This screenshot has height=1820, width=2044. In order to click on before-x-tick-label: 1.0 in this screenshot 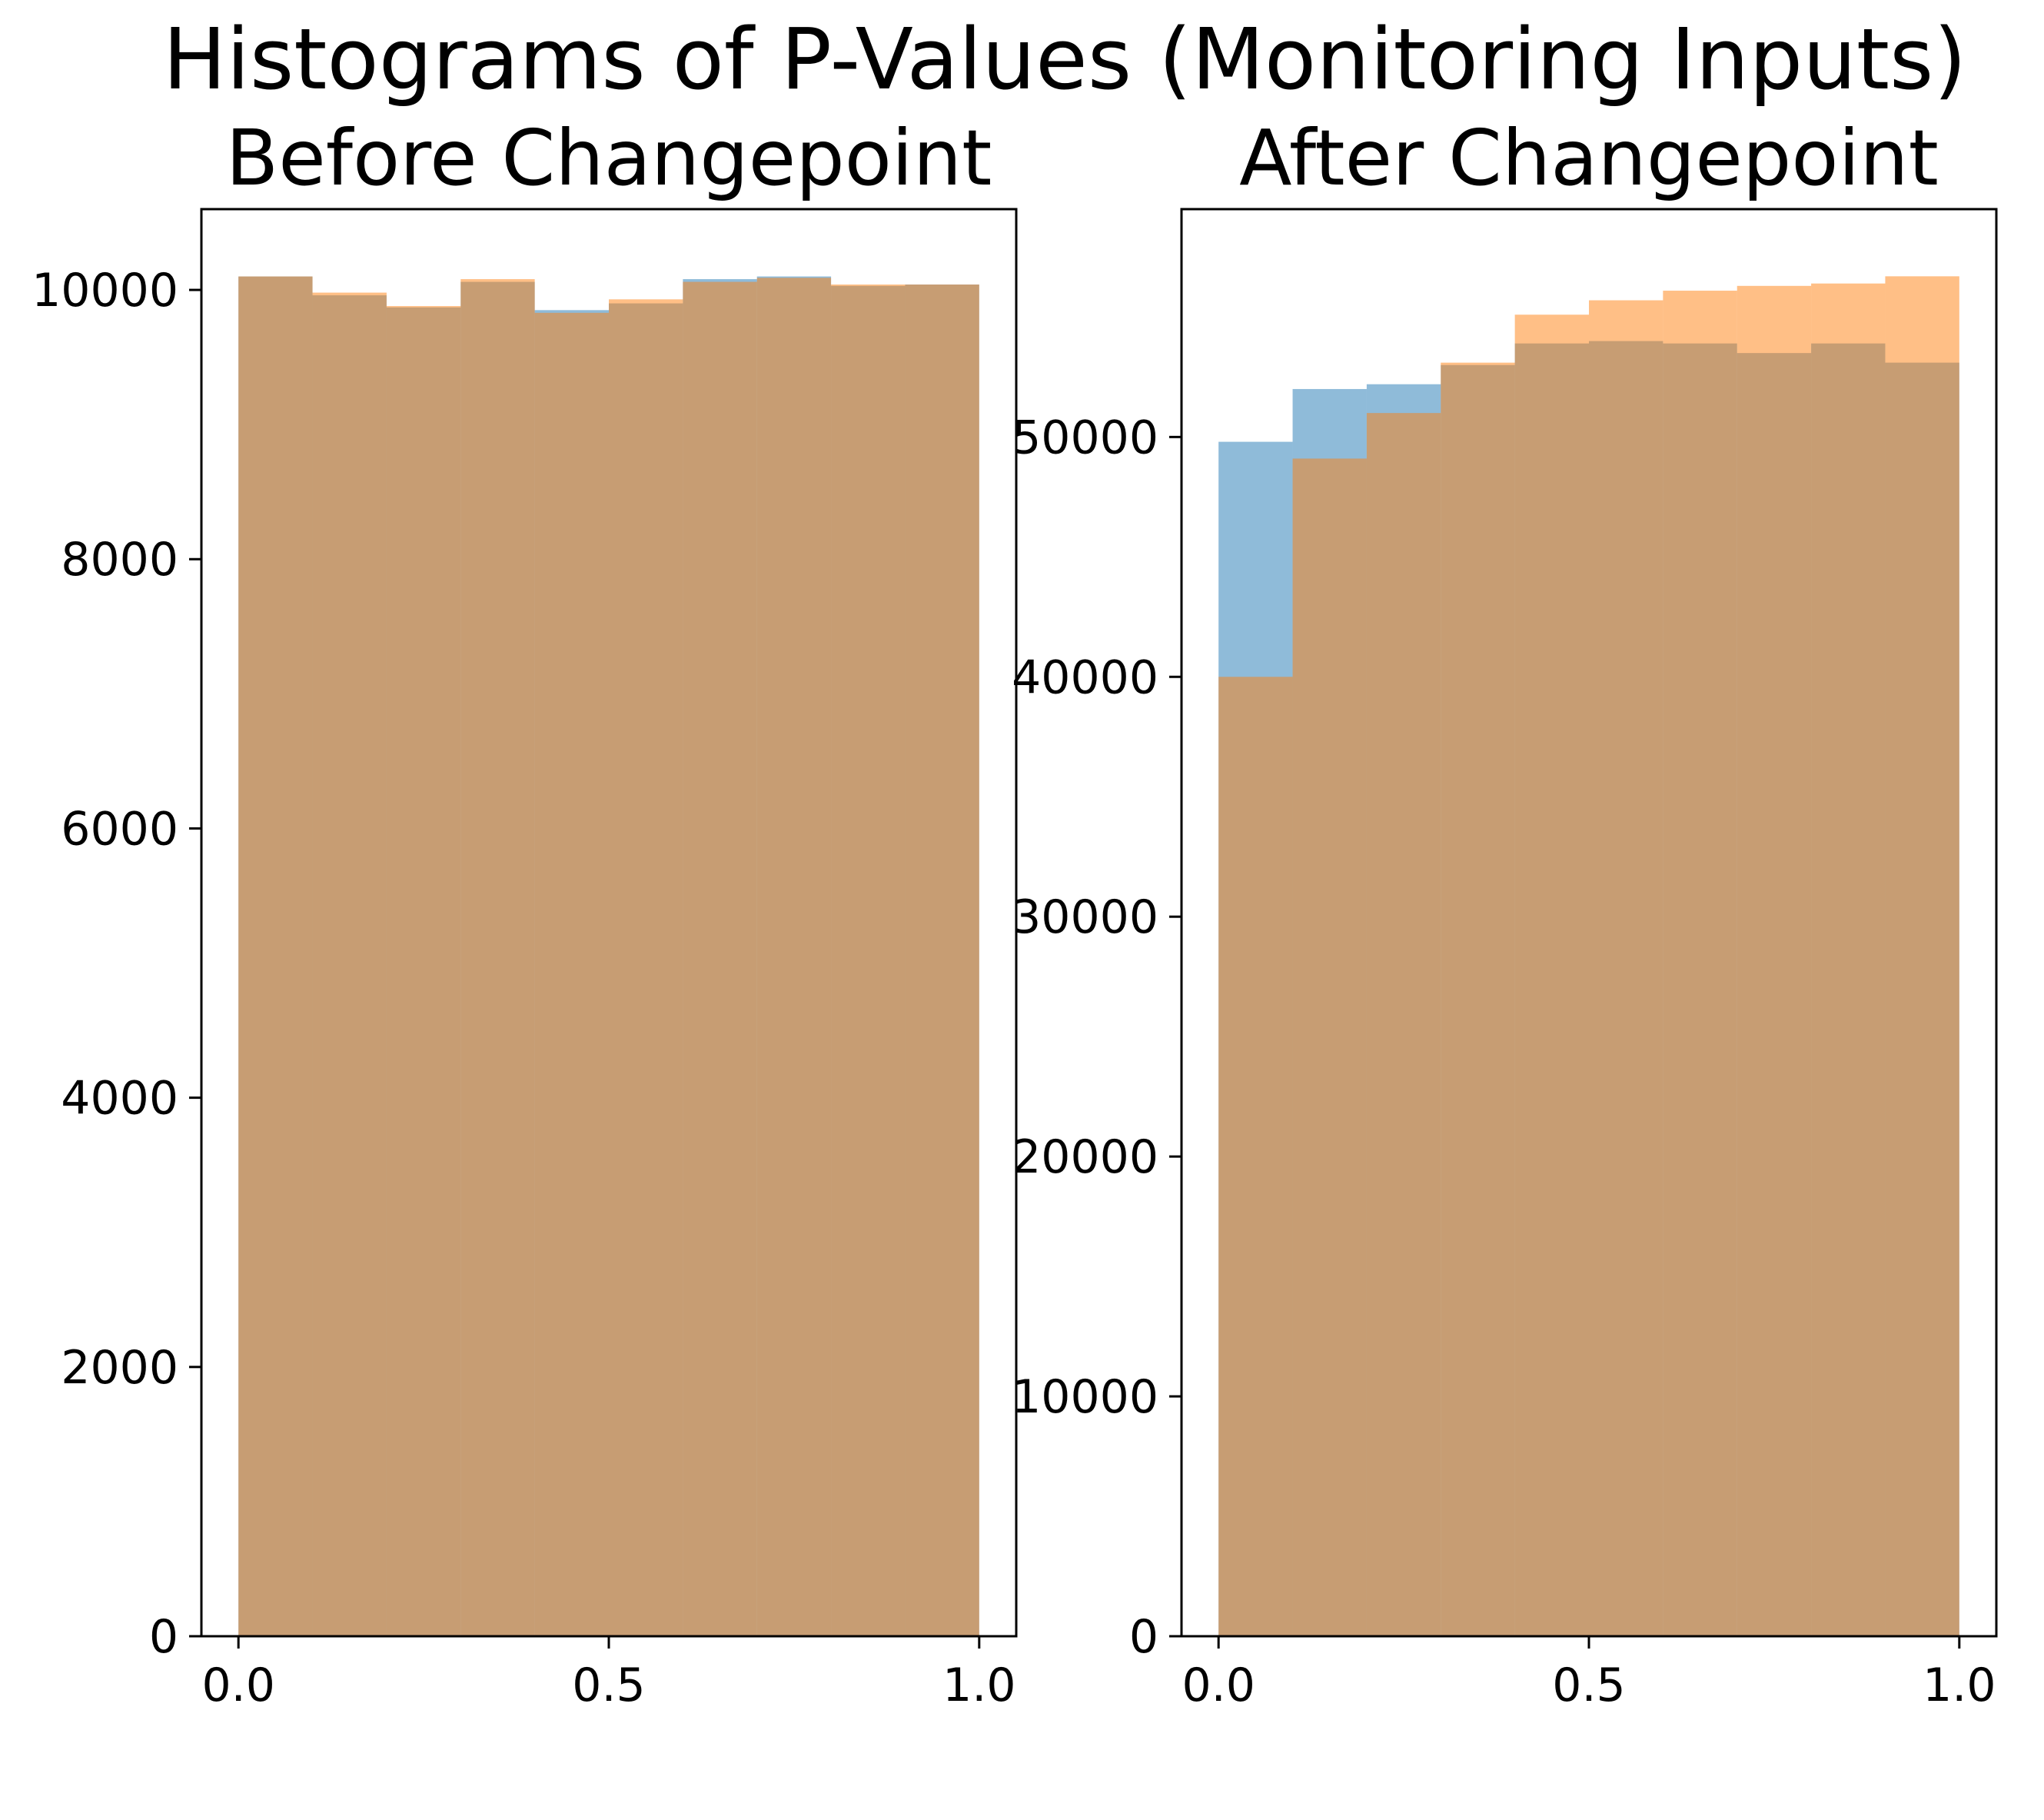, I will do `click(979, 1686)`.